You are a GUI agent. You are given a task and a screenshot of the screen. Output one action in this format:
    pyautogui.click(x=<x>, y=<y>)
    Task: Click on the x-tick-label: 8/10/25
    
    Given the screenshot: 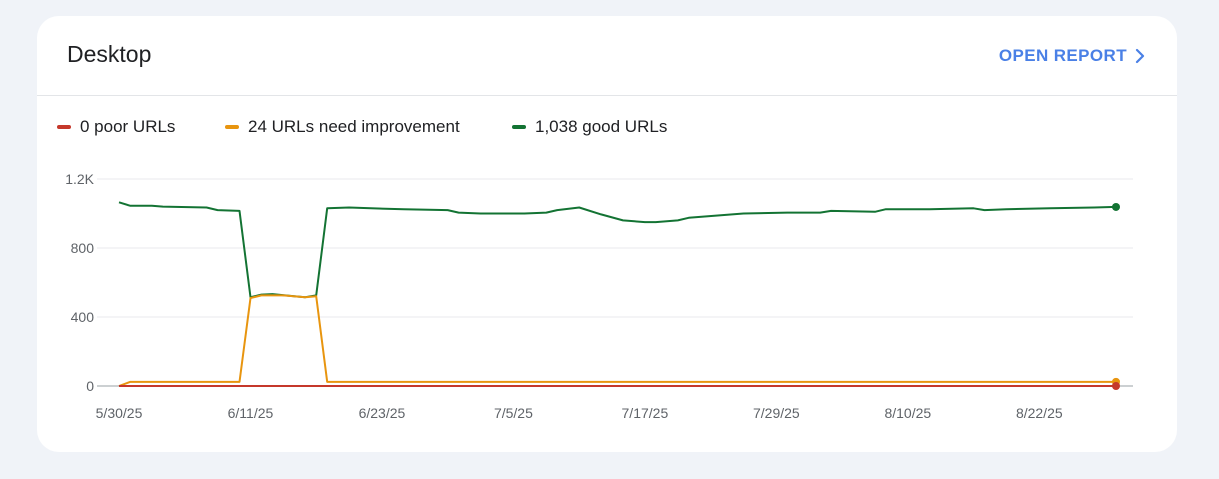 What is the action you would take?
    pyautogui.click(x=907, y=413)
    